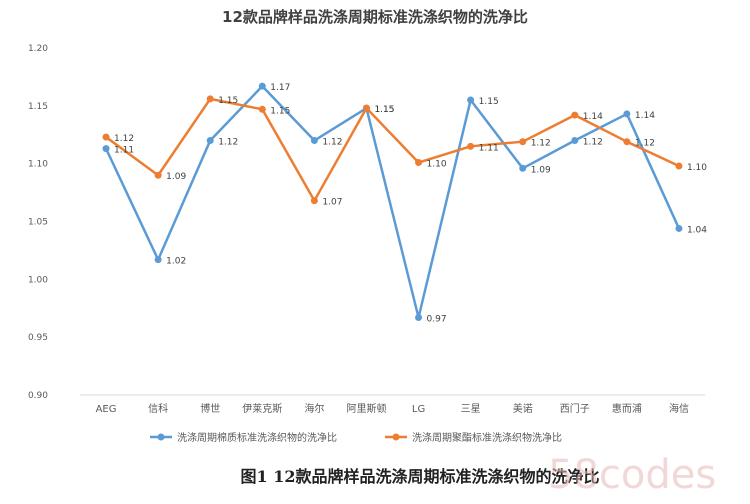  I want to click on x-tick-label: AEG, so click(106, 409).